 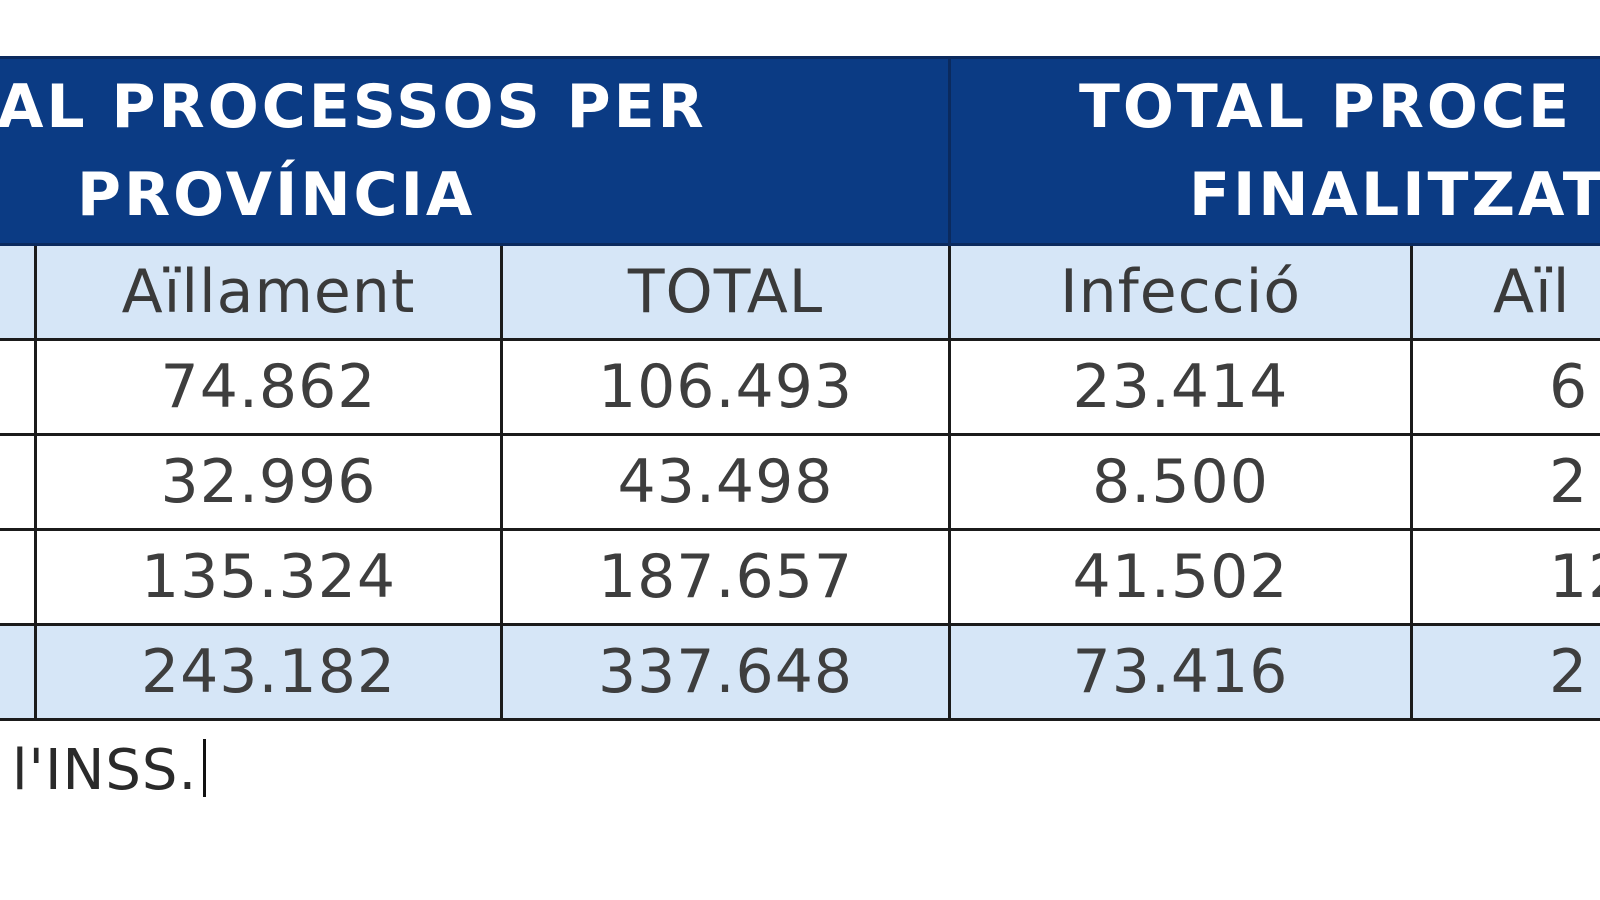 I want to click on table-cell: 135.324, so click(x=268, y=577).